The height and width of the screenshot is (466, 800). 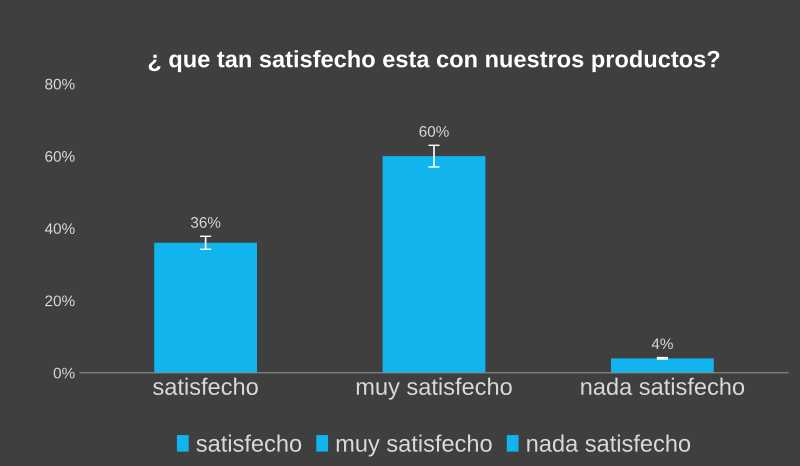 What do you see at coordinates (662, 344) in the screenshot?
I see `data-label: 4%` at bounding box center [662, 344].